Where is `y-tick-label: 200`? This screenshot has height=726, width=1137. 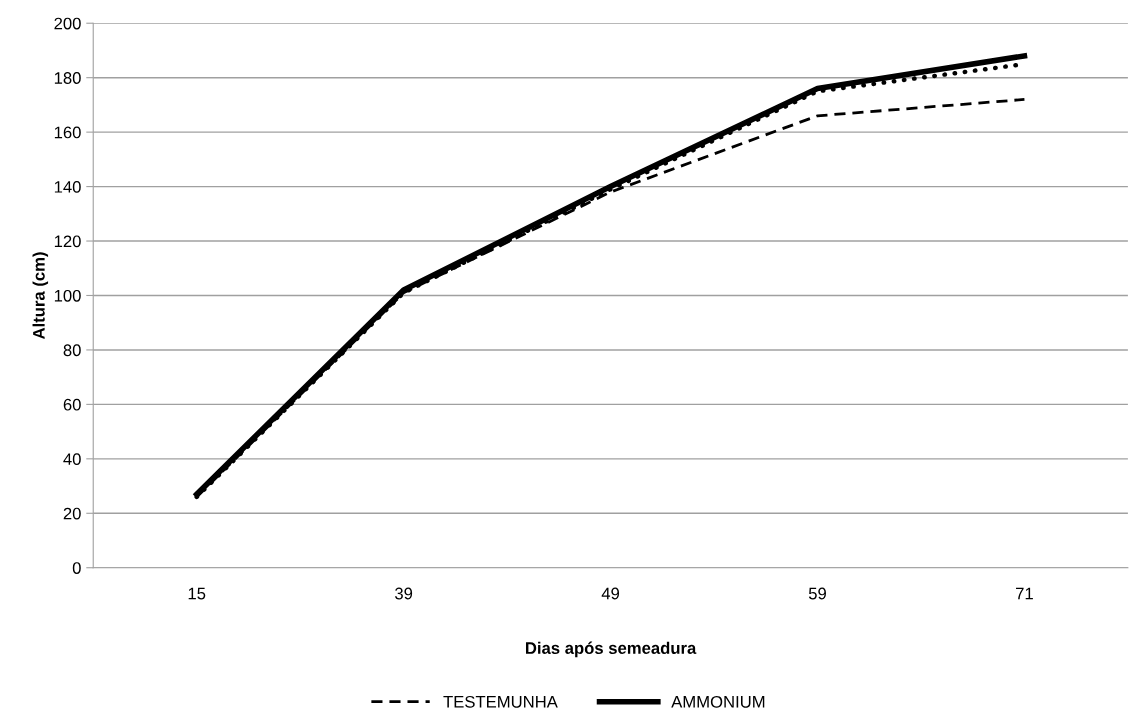
y-tick-label: 200 is located at coordinates (67, 23).